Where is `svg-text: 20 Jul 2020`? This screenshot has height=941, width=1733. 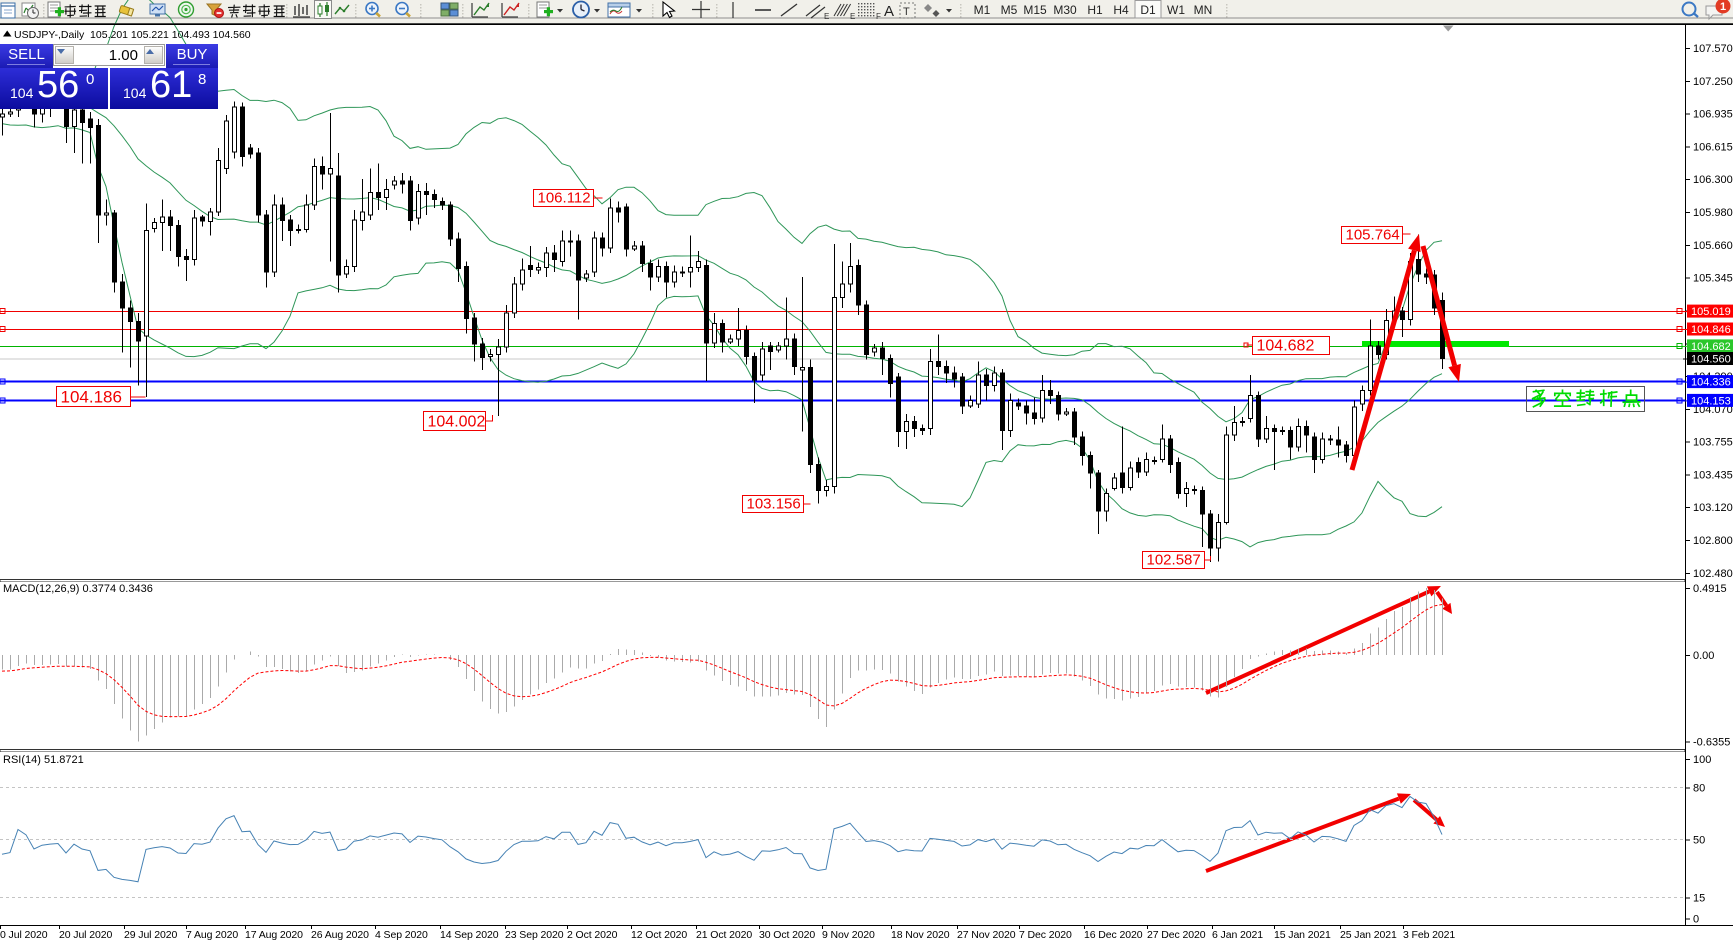 svg-text: 20 Jul 2020 is located at coordinates (85, 935).